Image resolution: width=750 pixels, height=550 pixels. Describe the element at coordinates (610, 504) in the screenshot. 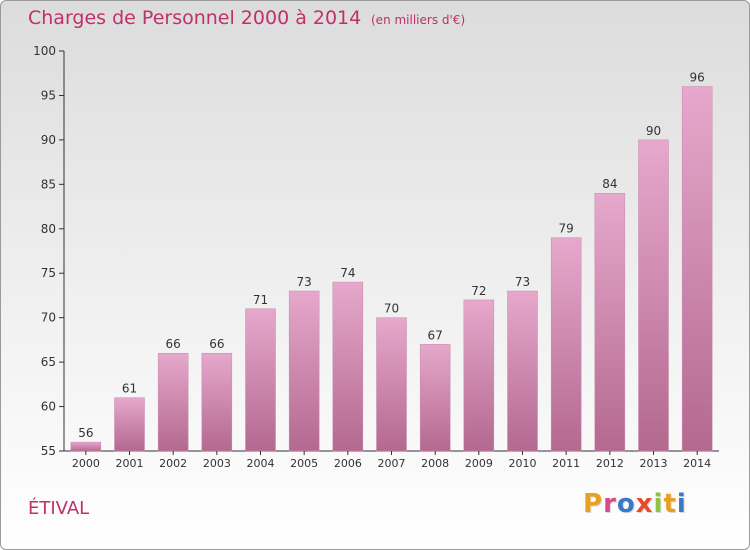

I see `brand-letter: r` at that location.